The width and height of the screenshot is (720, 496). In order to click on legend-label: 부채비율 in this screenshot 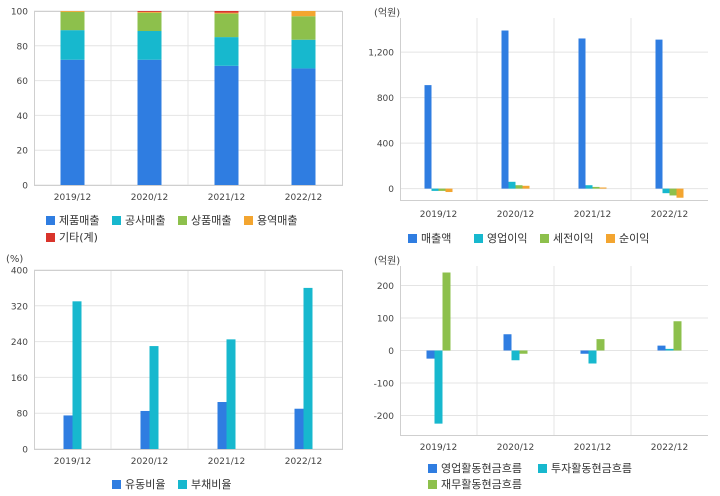, I will do `click(211, 484)`.